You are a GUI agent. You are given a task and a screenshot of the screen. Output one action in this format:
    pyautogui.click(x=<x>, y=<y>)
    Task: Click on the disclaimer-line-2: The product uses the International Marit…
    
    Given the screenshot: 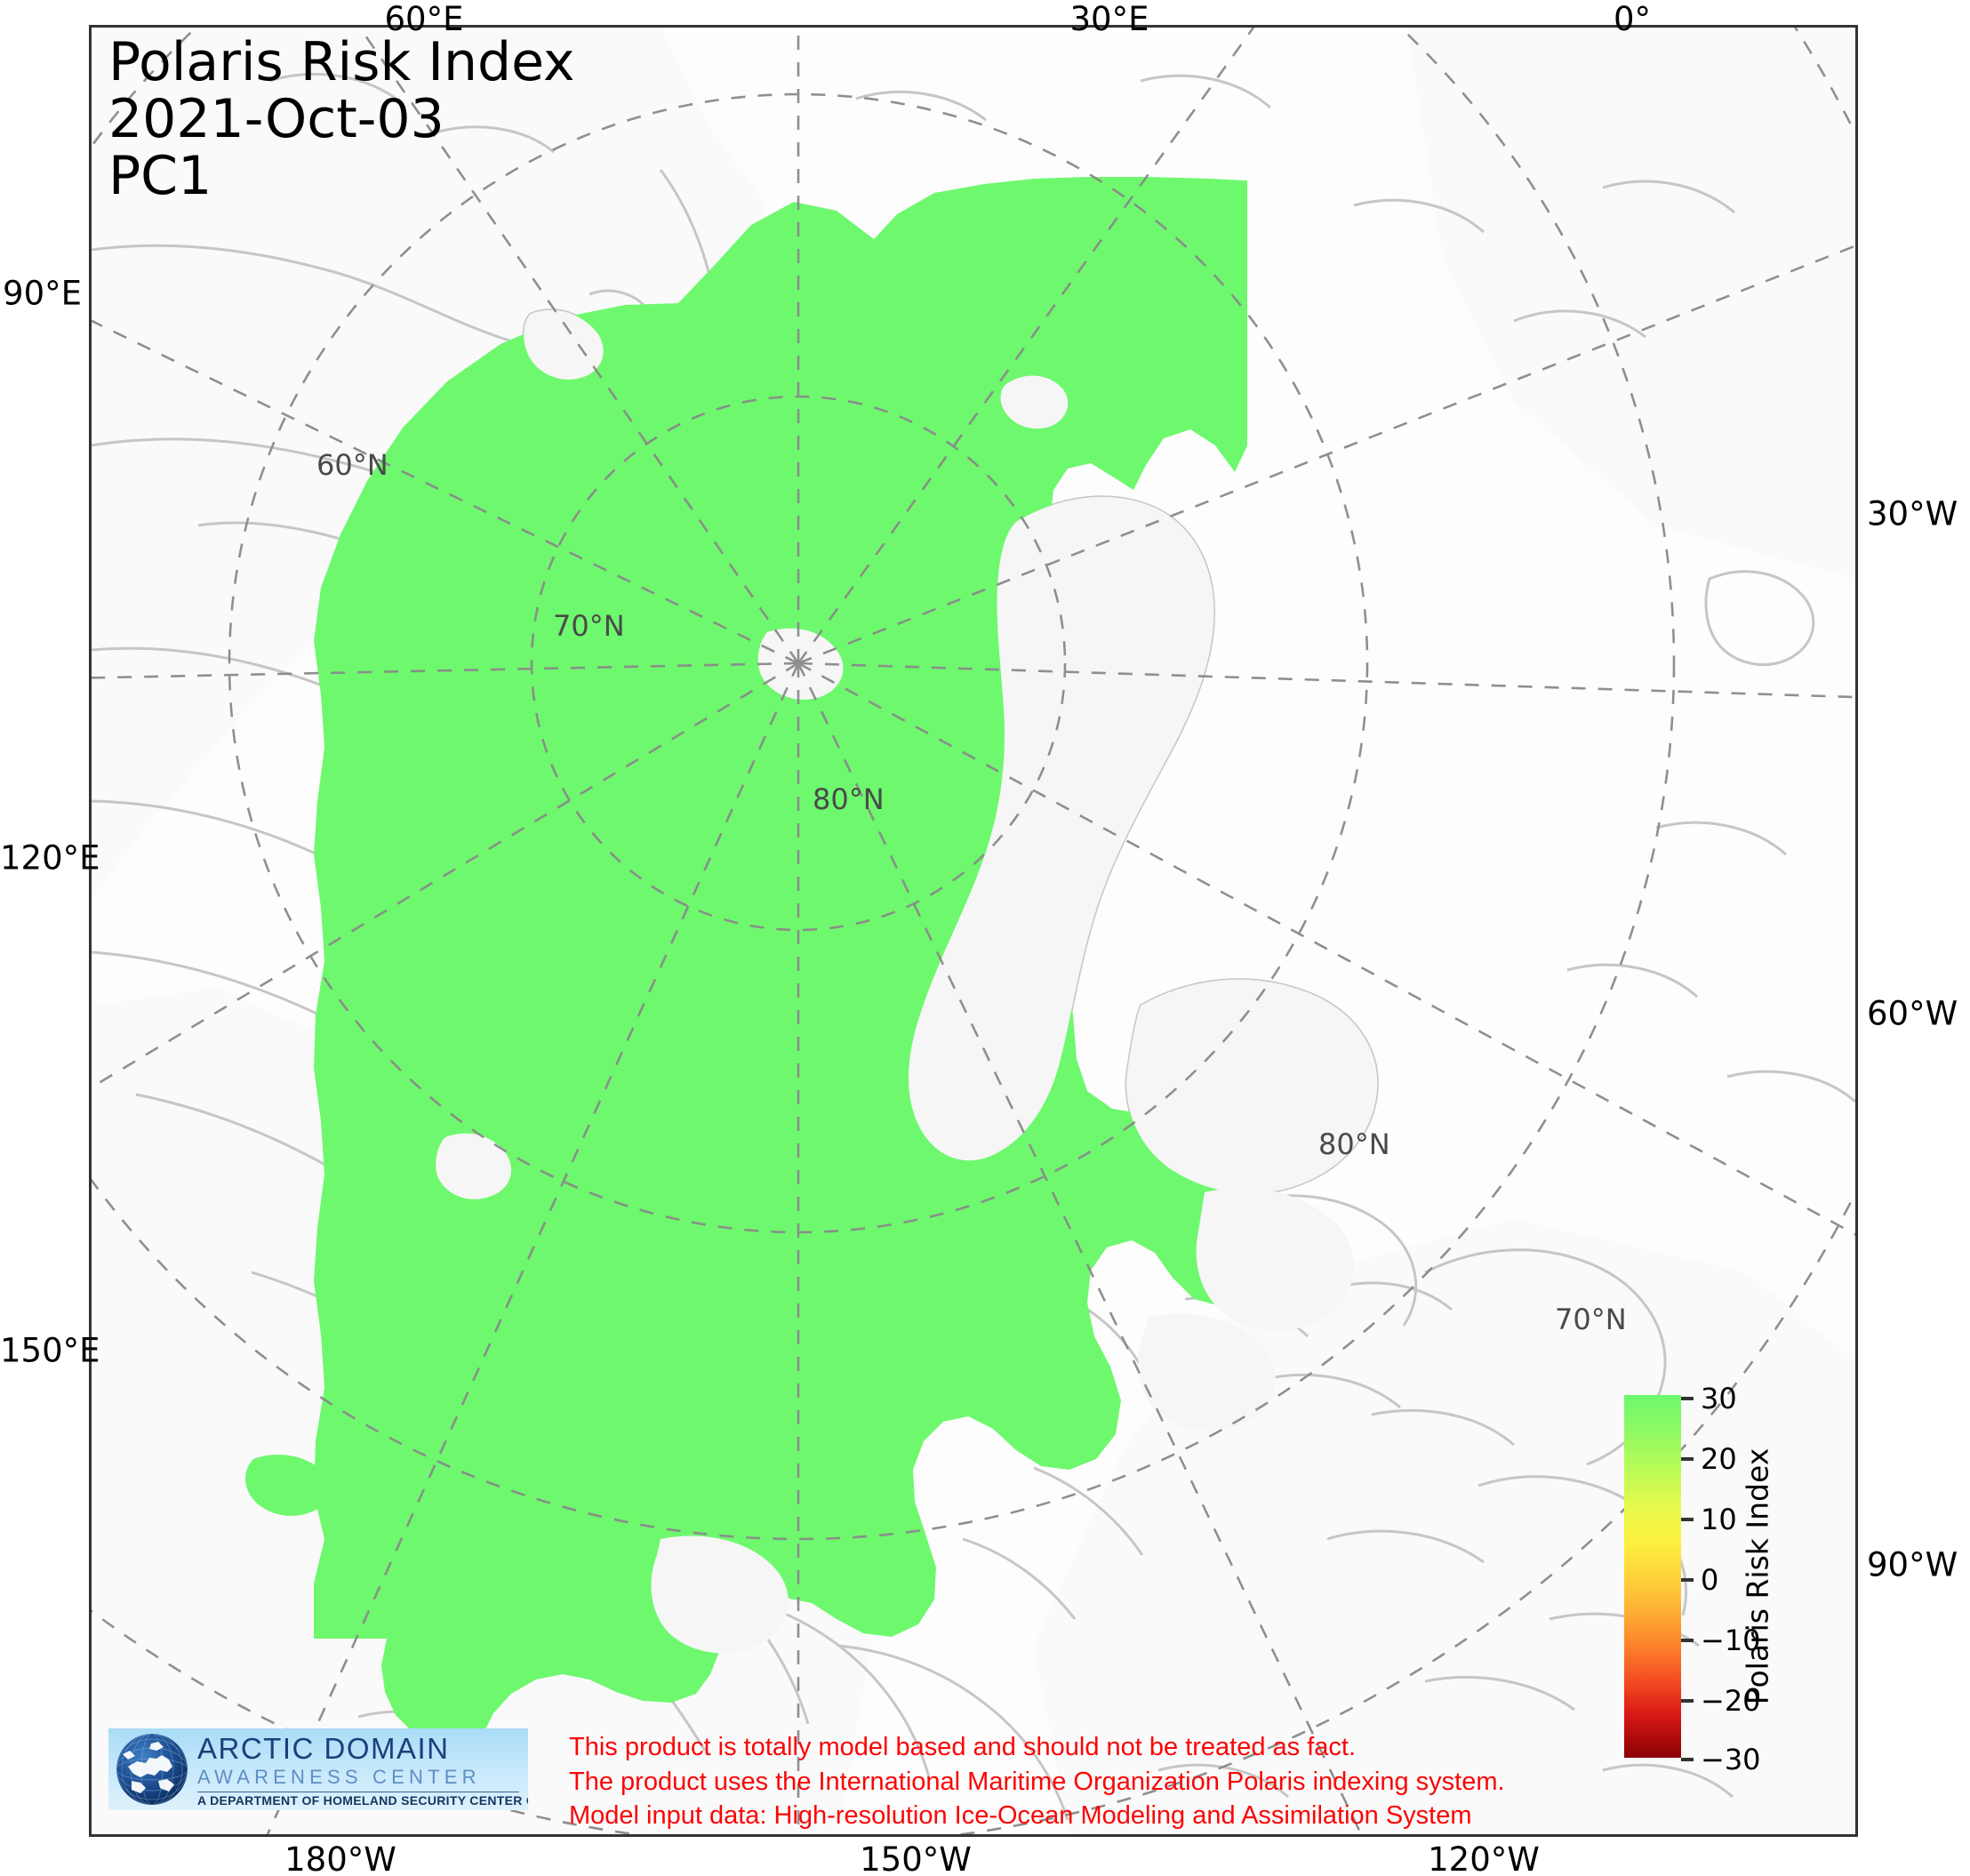 What is the action you would take?
    pyautogui.click(x=1037, y=1781)
    